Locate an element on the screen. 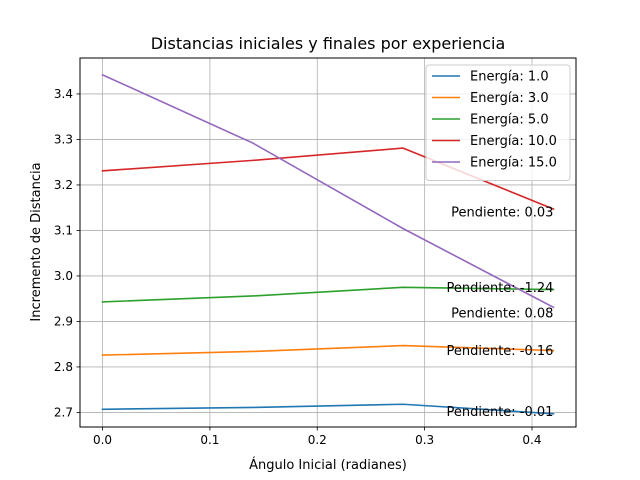 The image size is (640, 480). x-tick-label: 0.3 is located at coordinates (424, 440).